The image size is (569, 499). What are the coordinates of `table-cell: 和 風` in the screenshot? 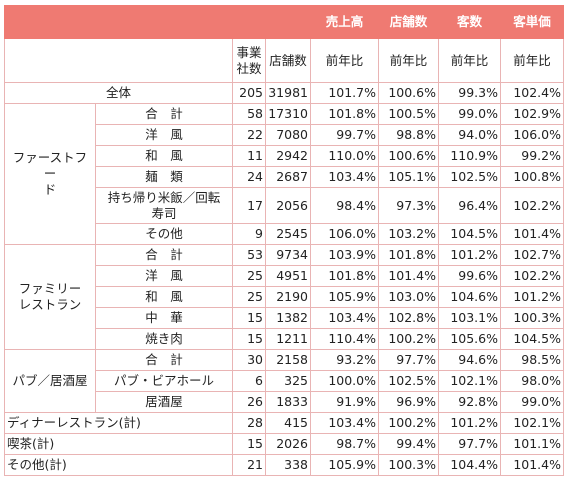 It's located at (164, 156).